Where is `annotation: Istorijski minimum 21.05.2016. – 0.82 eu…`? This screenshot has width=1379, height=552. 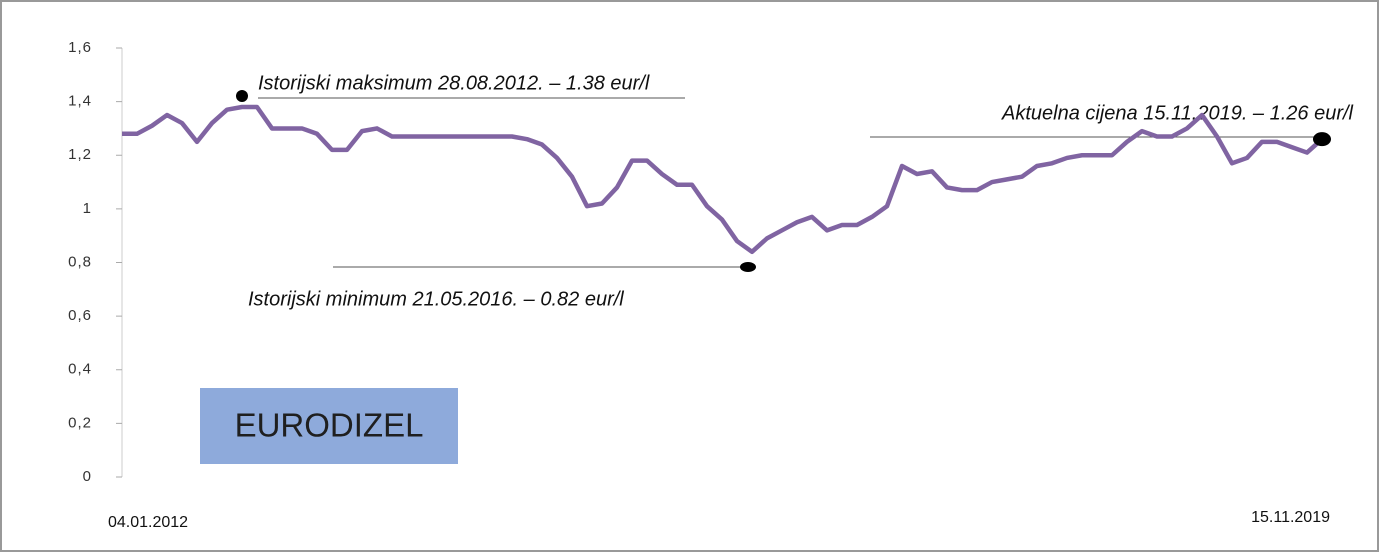
annotation: Istorijski minimum 21.05.2016. – 0.82 eu… is located at coordinates (436, 299).